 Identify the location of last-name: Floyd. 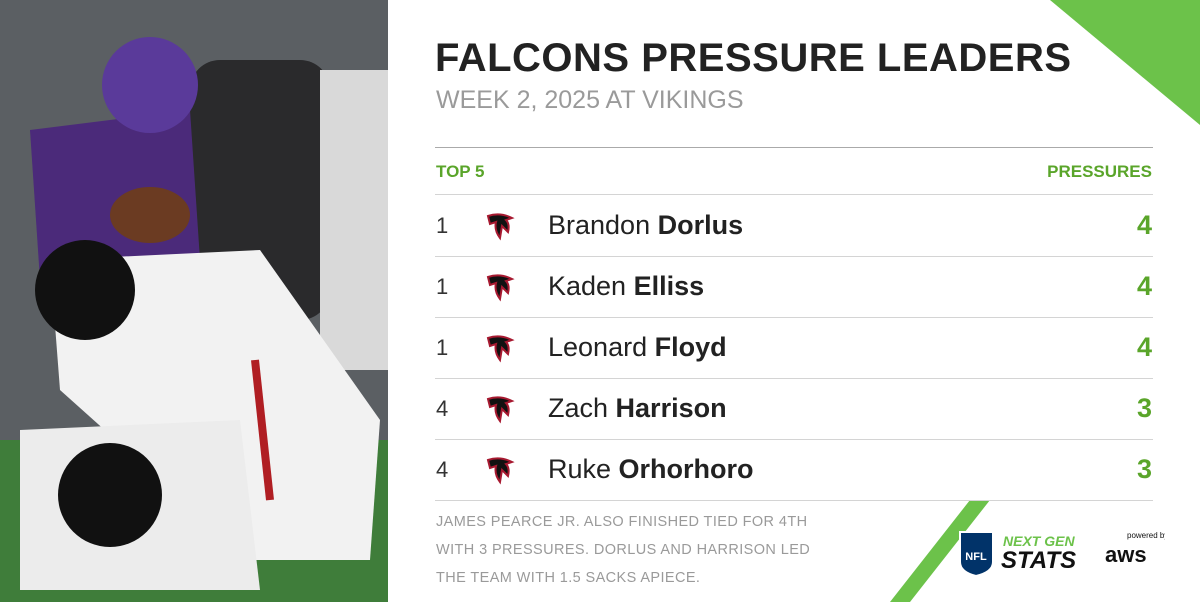
(690, 347).